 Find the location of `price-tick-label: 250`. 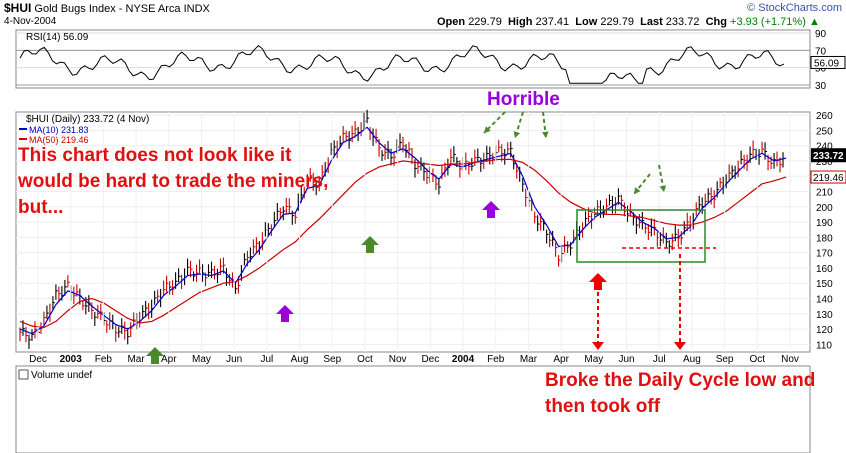

price-tick-label: 250 is located at coordinates (824, 131).